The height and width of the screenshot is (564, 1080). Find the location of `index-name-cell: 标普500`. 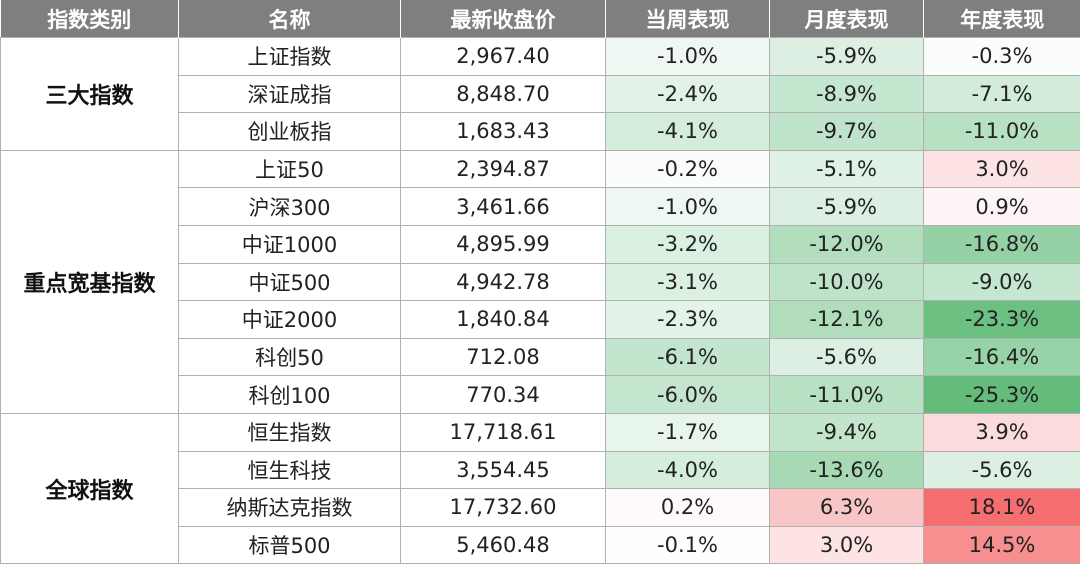

index-name-cell: 标普500 is located at coordinates (290, 545).